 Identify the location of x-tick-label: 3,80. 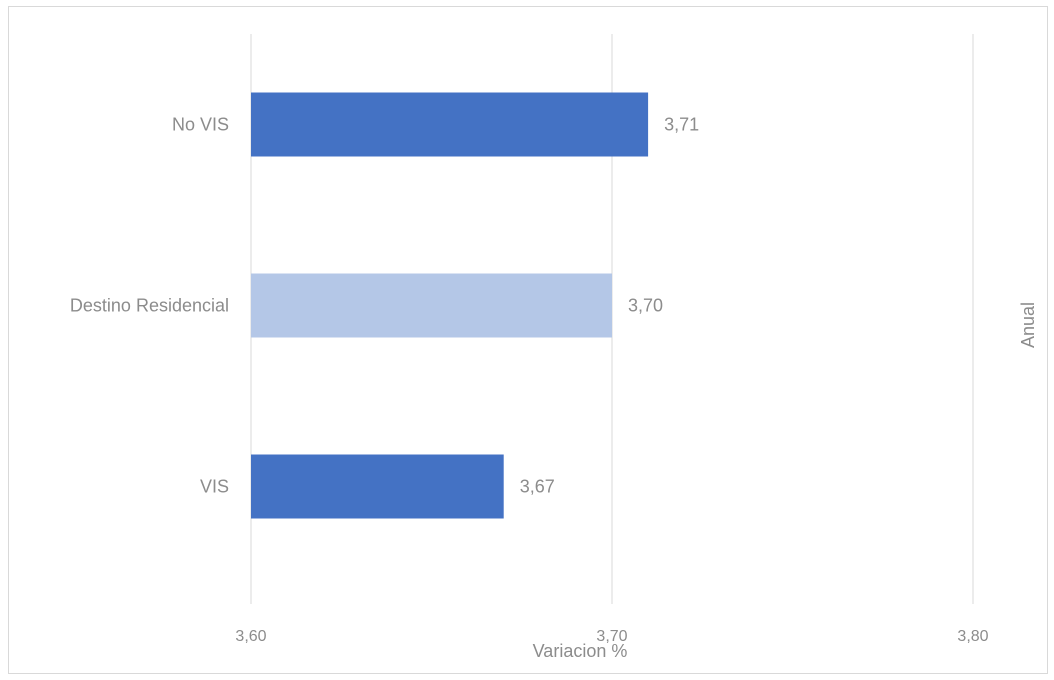
(972, 636).